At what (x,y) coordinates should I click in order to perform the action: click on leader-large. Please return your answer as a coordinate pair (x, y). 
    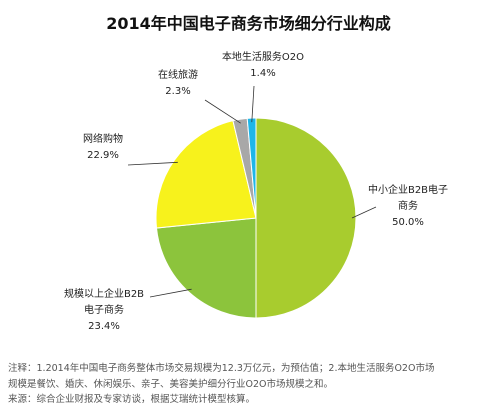
    Looking at the image, I should click on (170, 293).